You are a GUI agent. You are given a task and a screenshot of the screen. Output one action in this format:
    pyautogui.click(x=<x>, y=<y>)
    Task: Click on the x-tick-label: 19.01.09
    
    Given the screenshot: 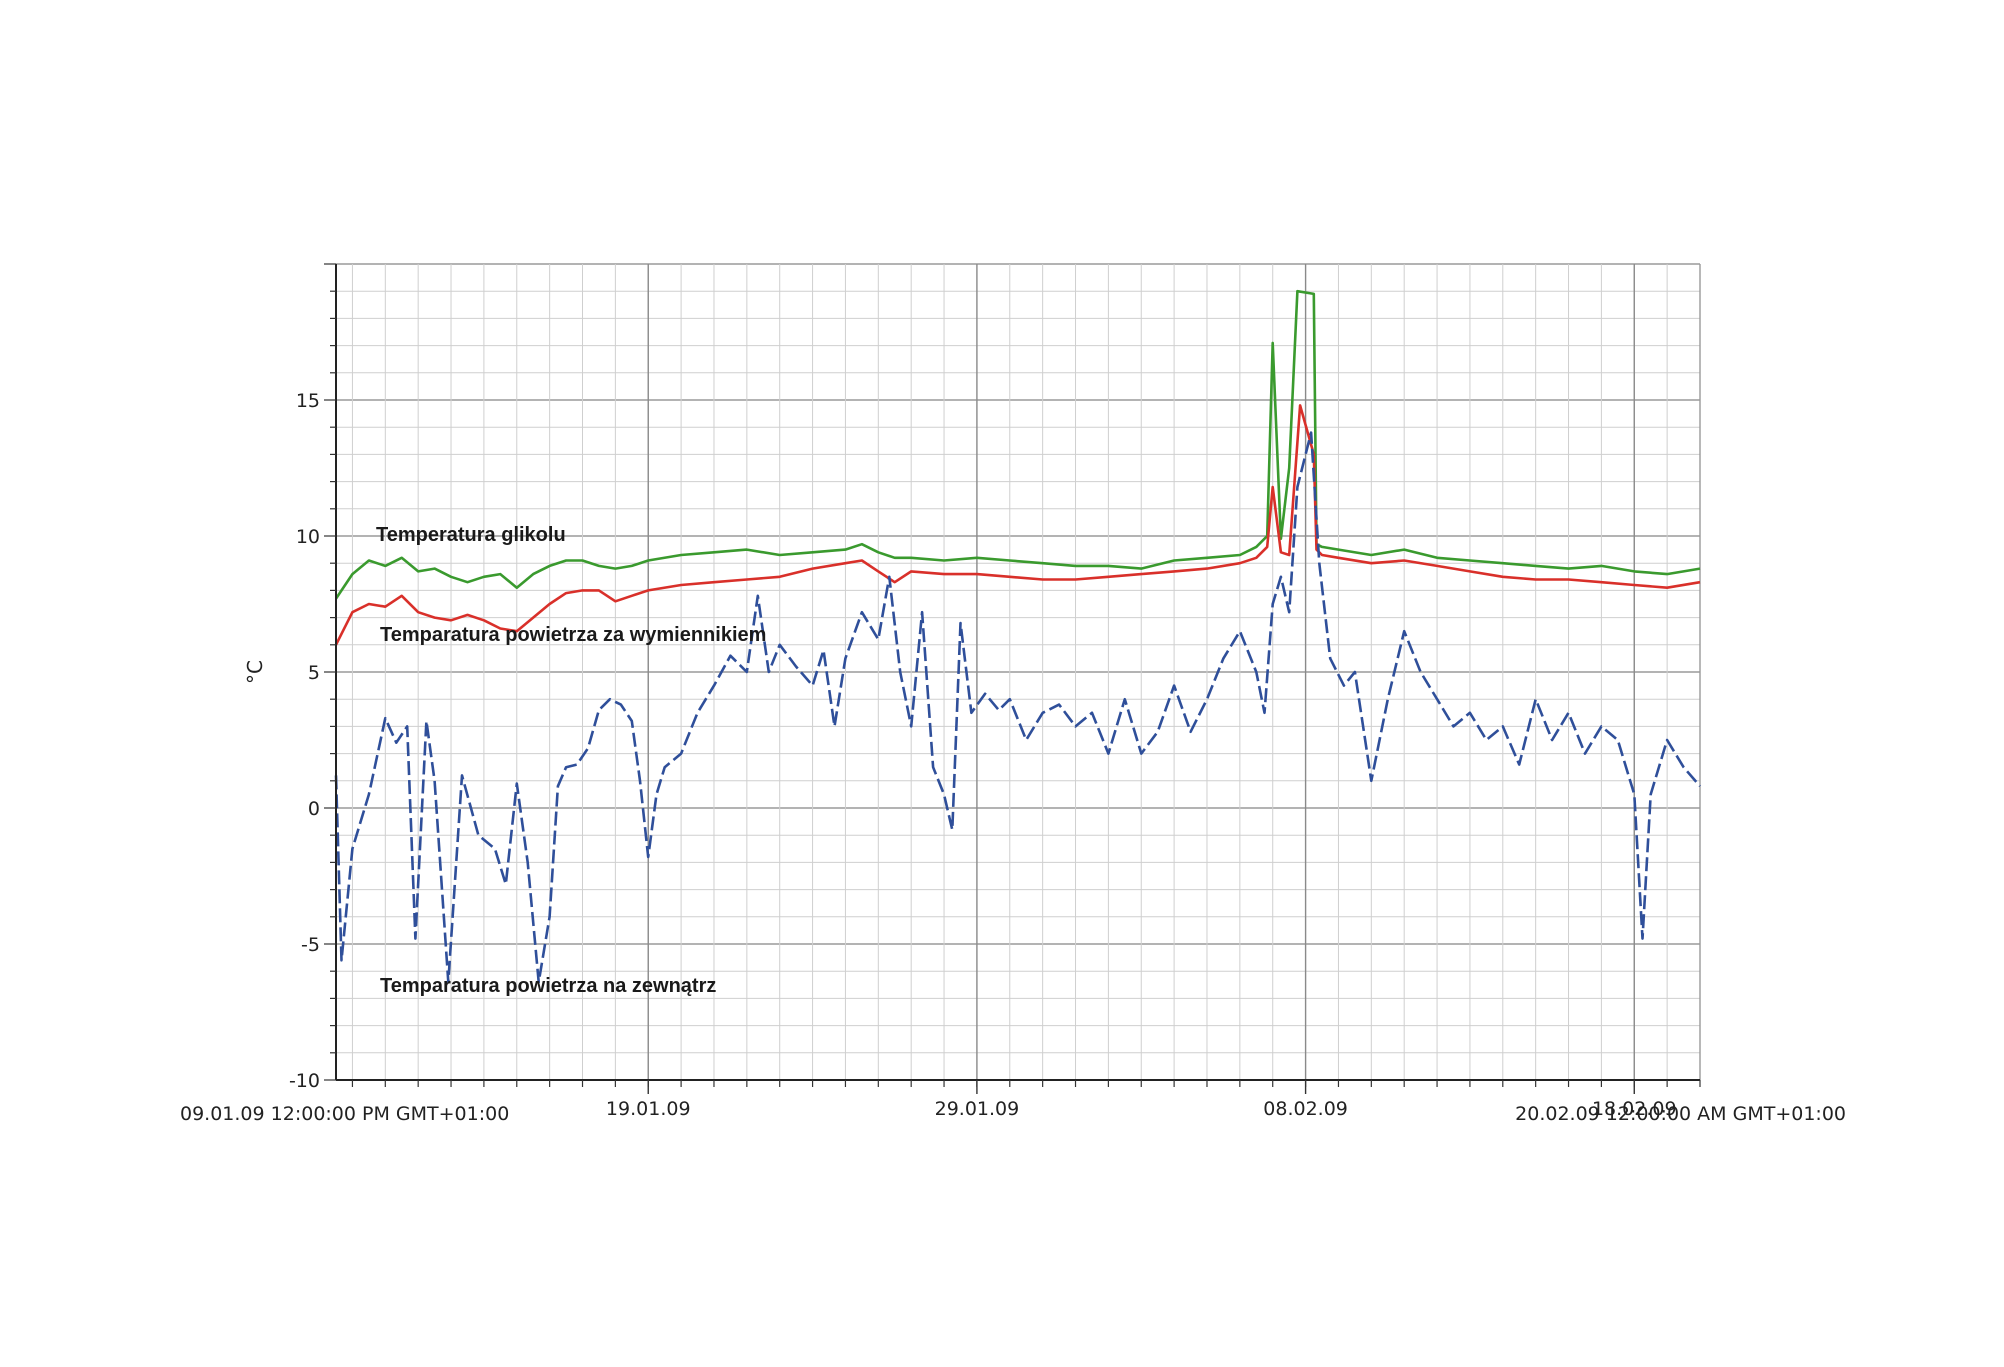 What is the action you would take?
    pyautogui.click(x=648, y=1109)
    